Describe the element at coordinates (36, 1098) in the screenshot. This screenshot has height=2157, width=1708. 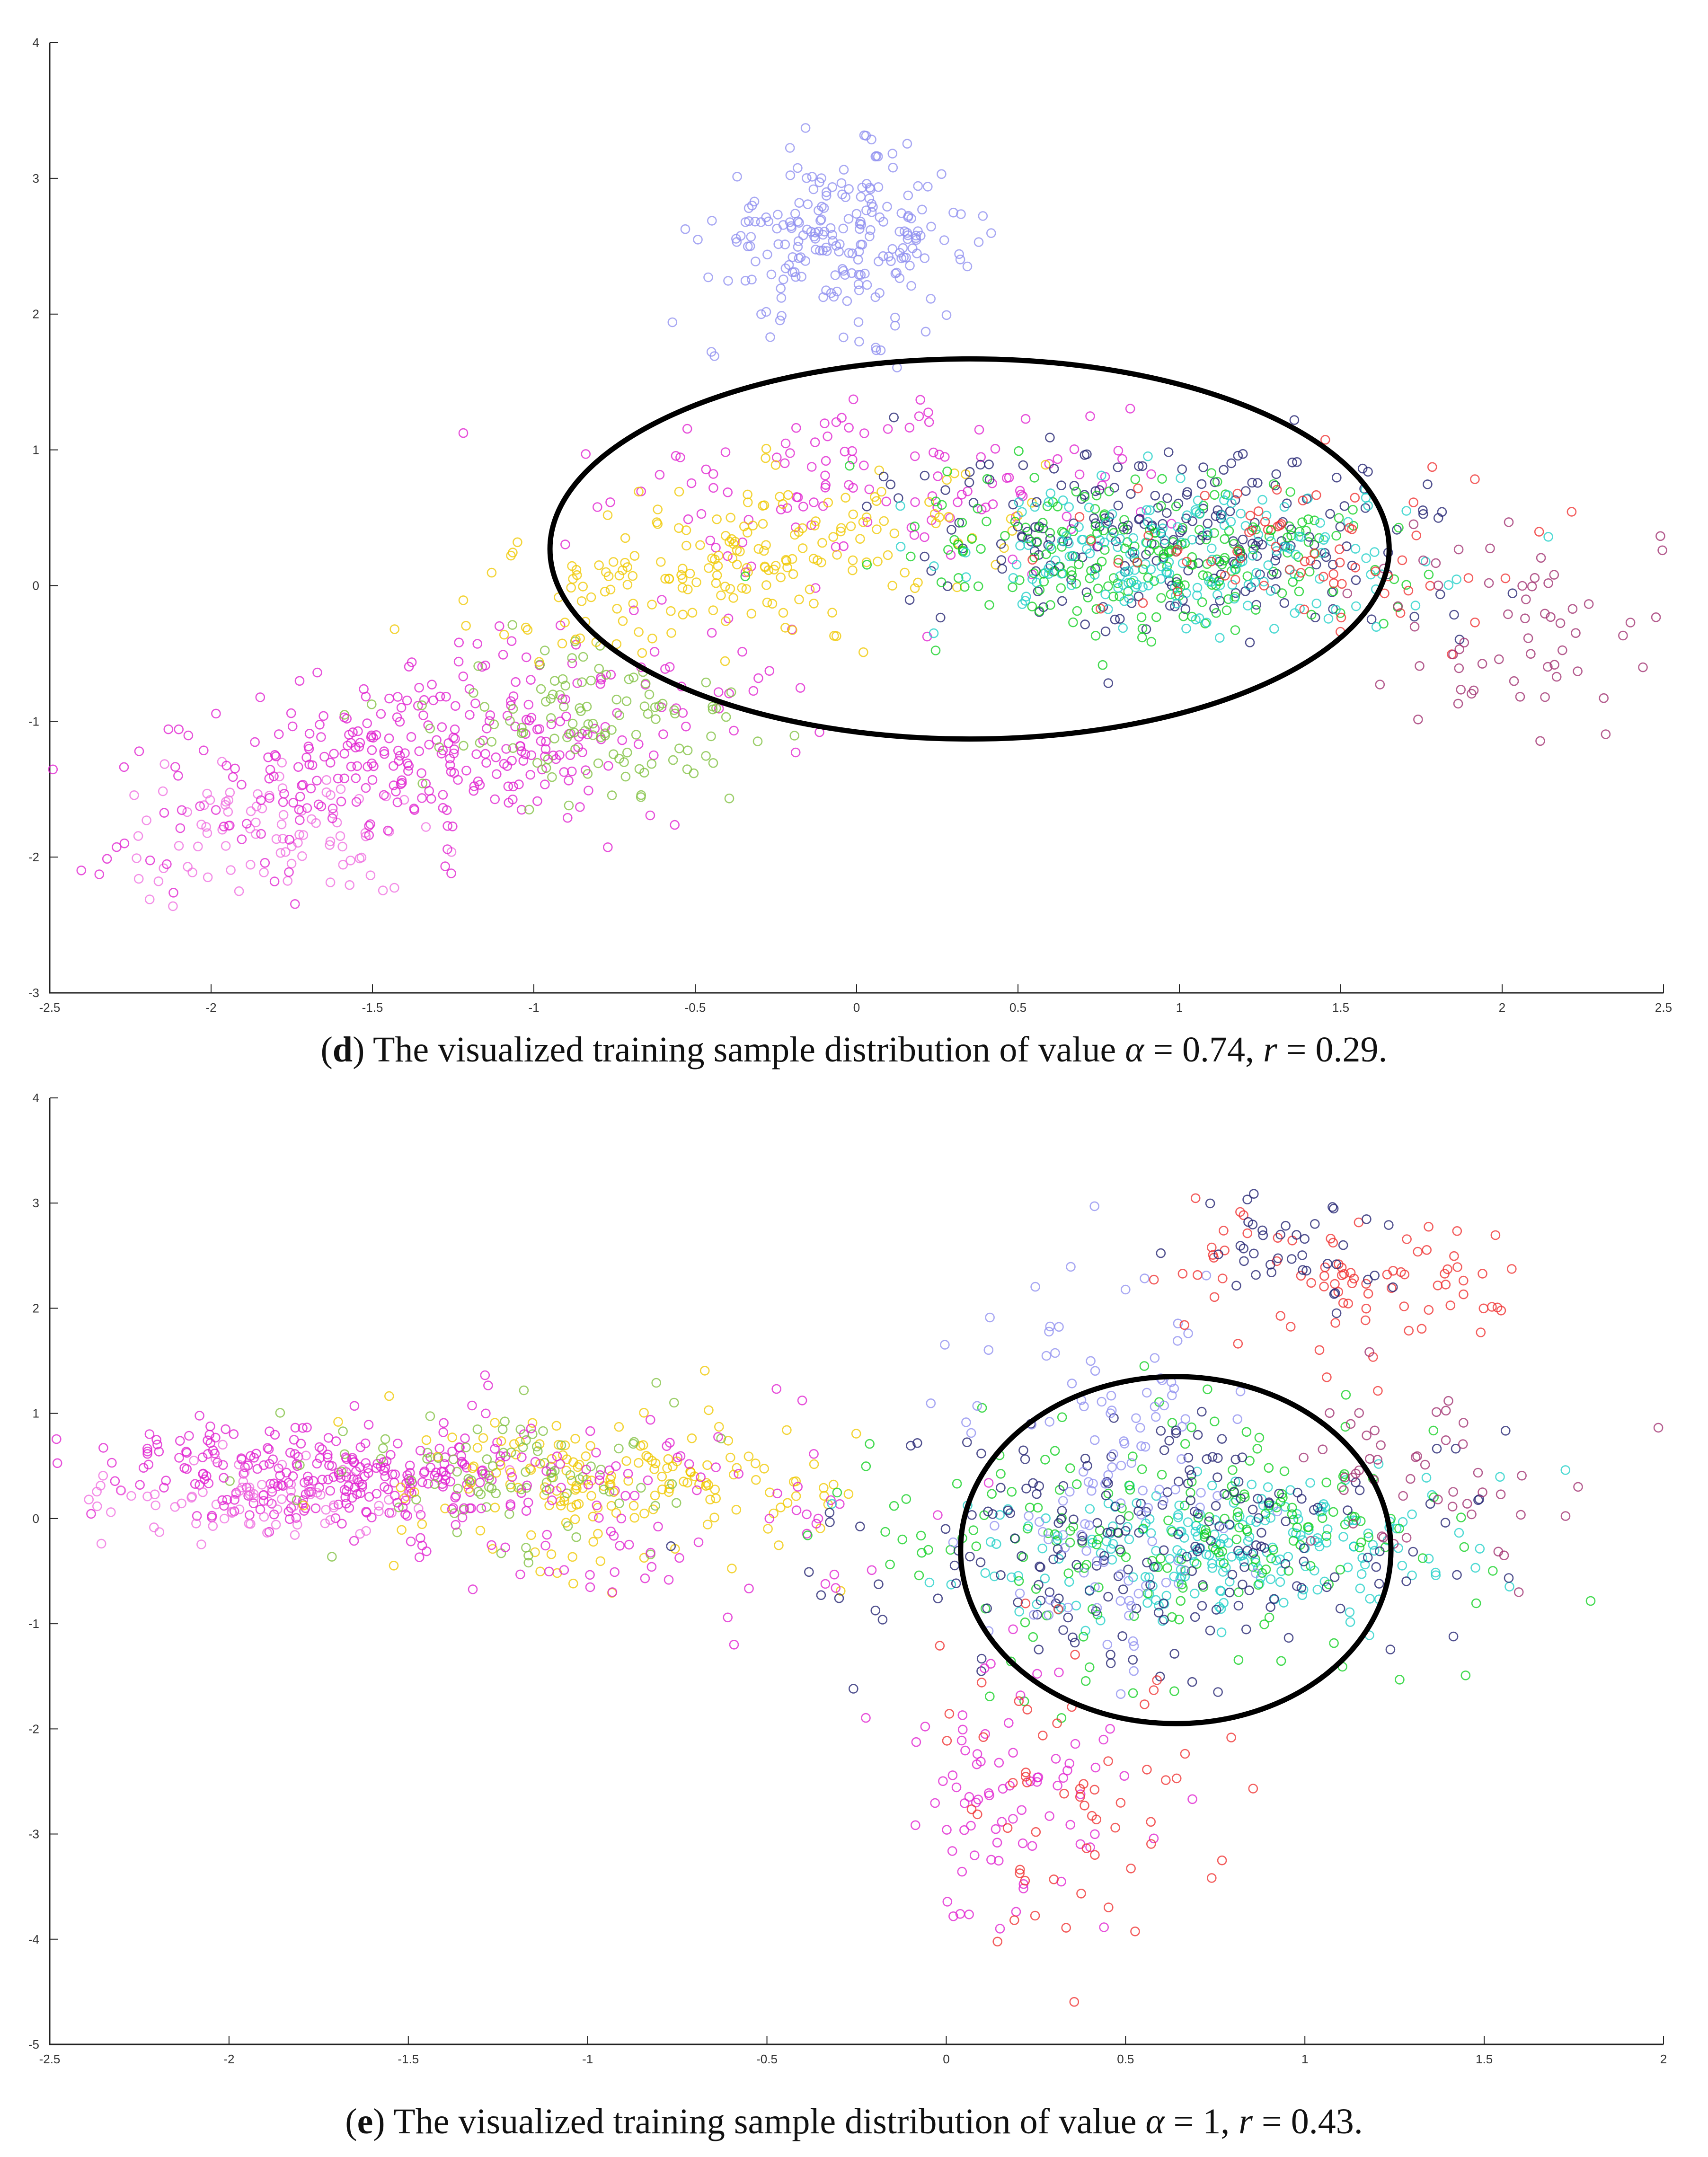
I see `y-tick-label: 4` at that location.